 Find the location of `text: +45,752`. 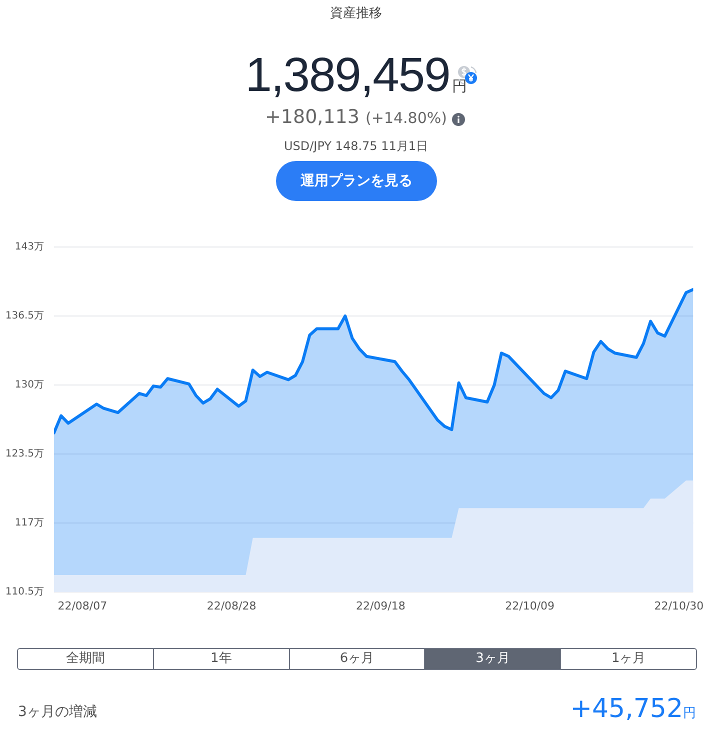

text: +45,752 is located at coordinates (626, 709).